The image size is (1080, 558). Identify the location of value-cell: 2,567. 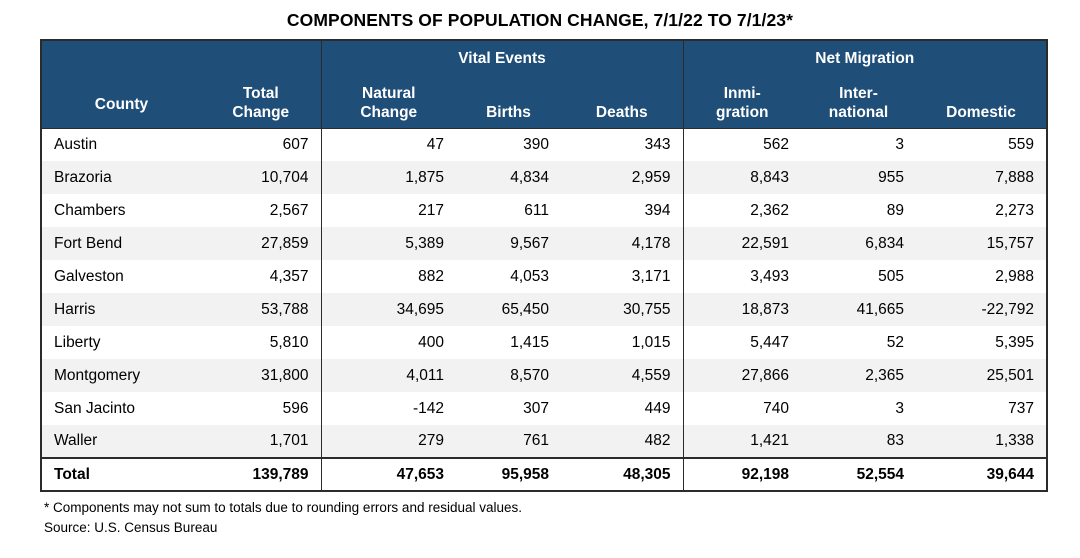
(289, 210).